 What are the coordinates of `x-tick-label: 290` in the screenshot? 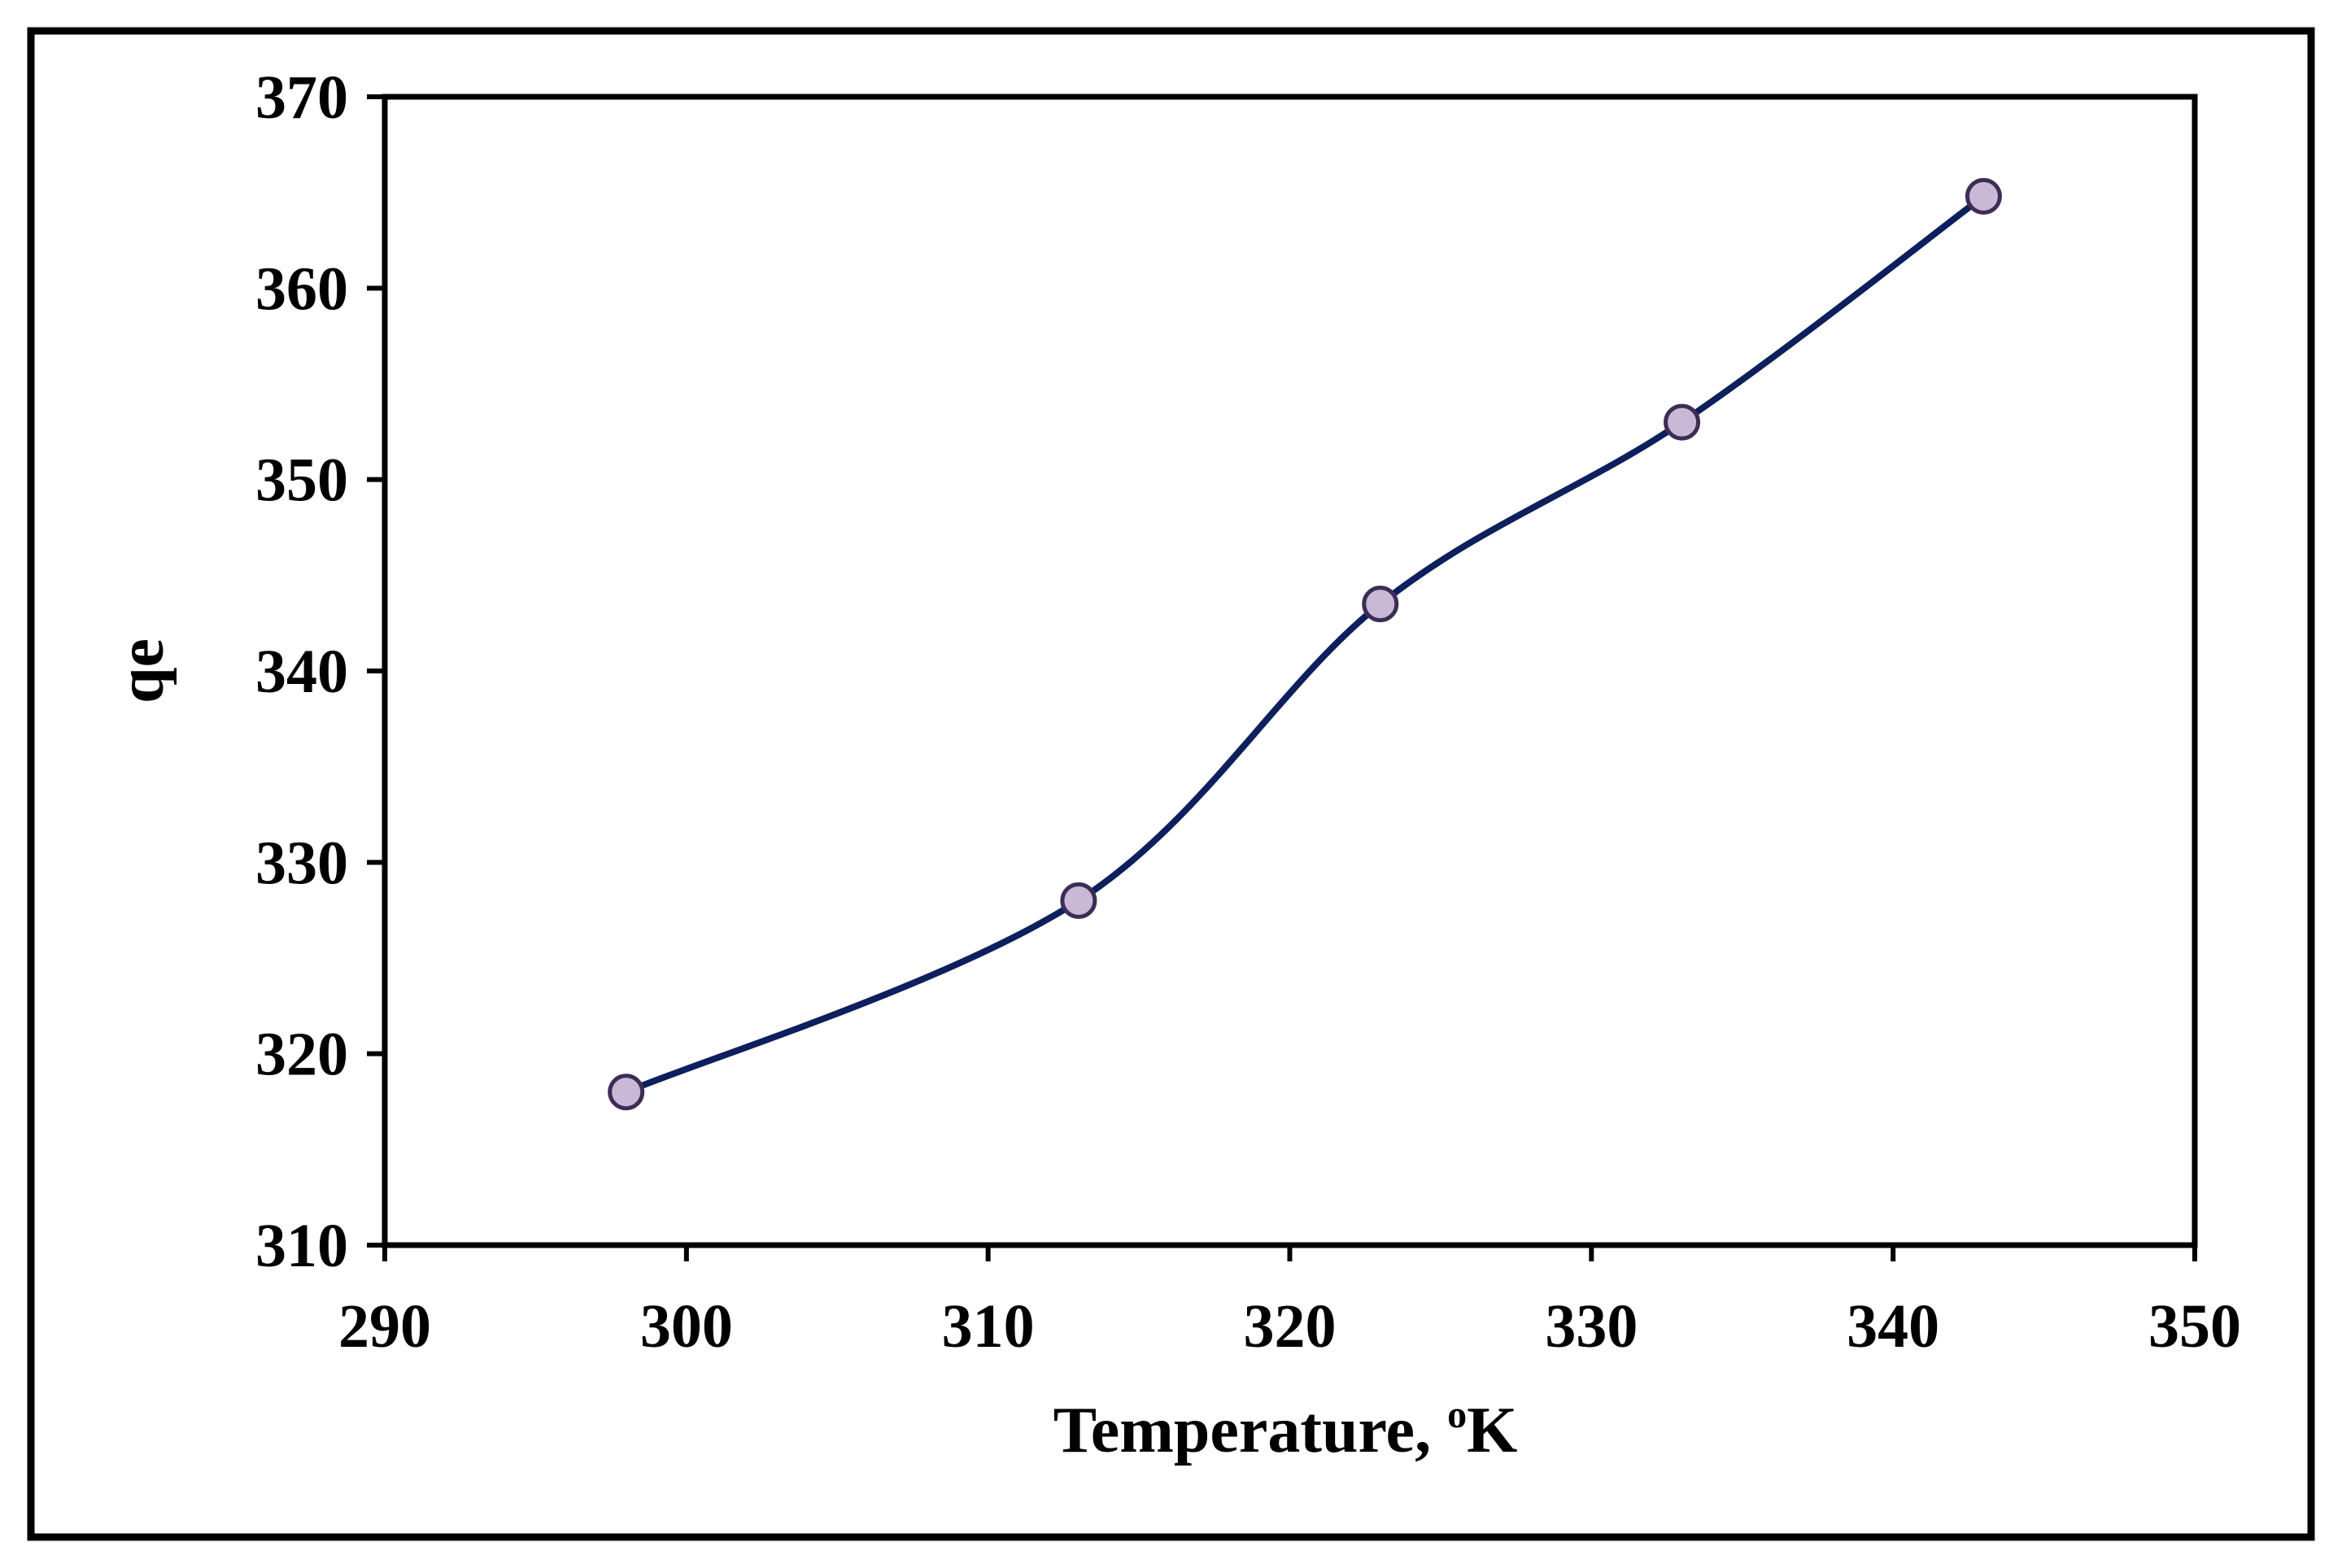 It's located at (384, 1326).